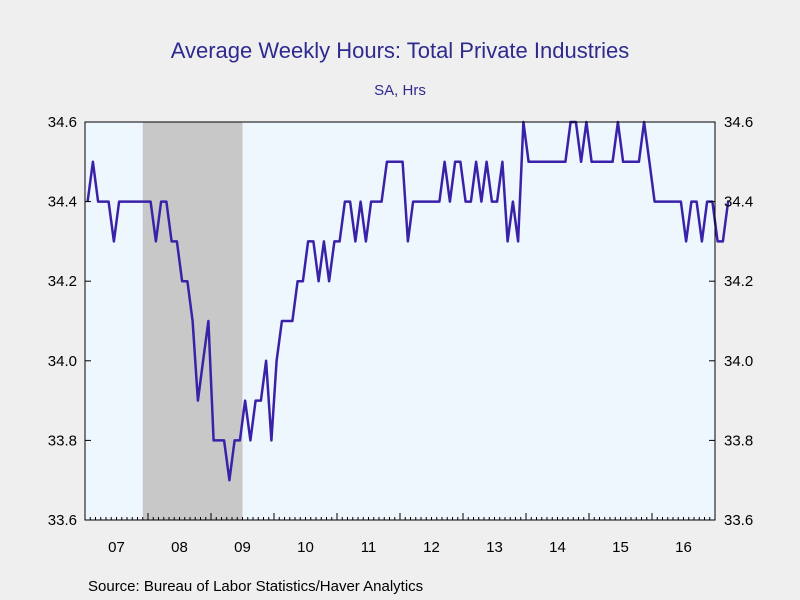 This screenshot has height=600, width=800. Describe the element at coordinates (738, 361) in the screenshot. I see `y-tick-label-right: 34.0` at that location.